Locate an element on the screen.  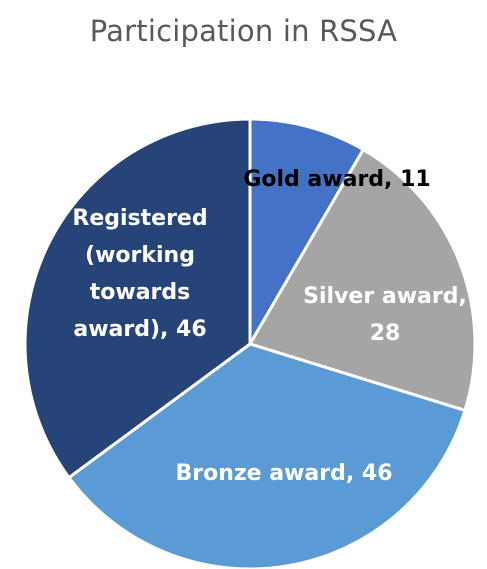
chart-title: Participation in RSSA is located at coordinates (243, 31).